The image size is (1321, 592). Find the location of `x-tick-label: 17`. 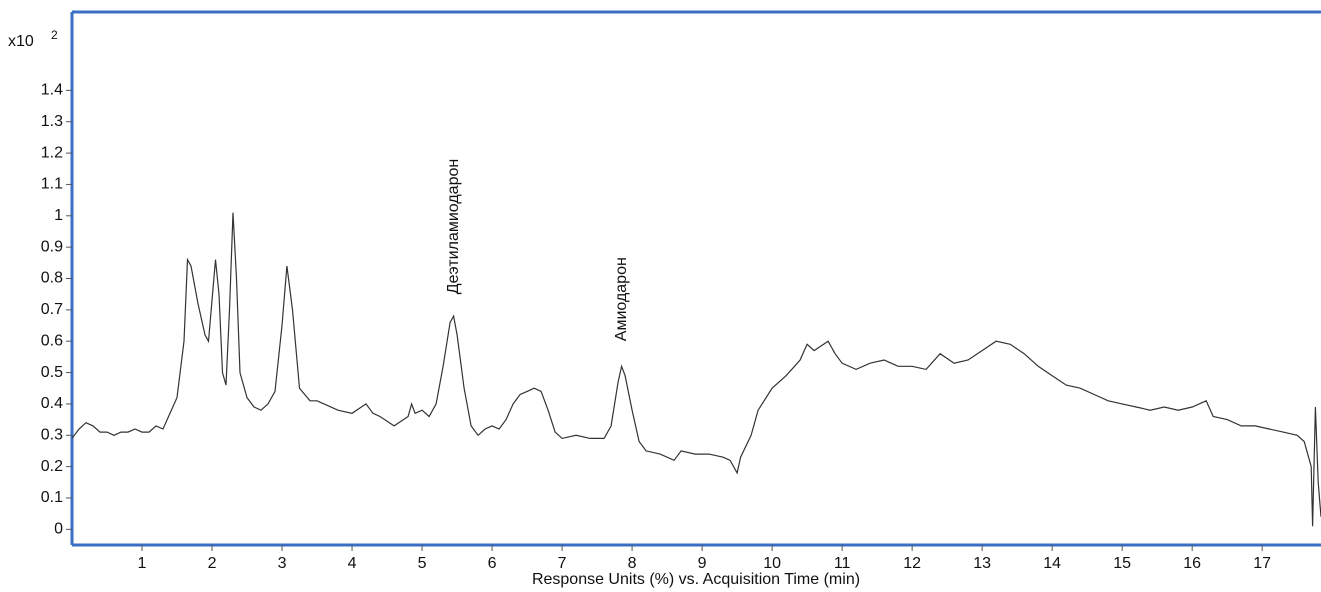

x-tick-label: 17 is located at coordinates (1262, 563).